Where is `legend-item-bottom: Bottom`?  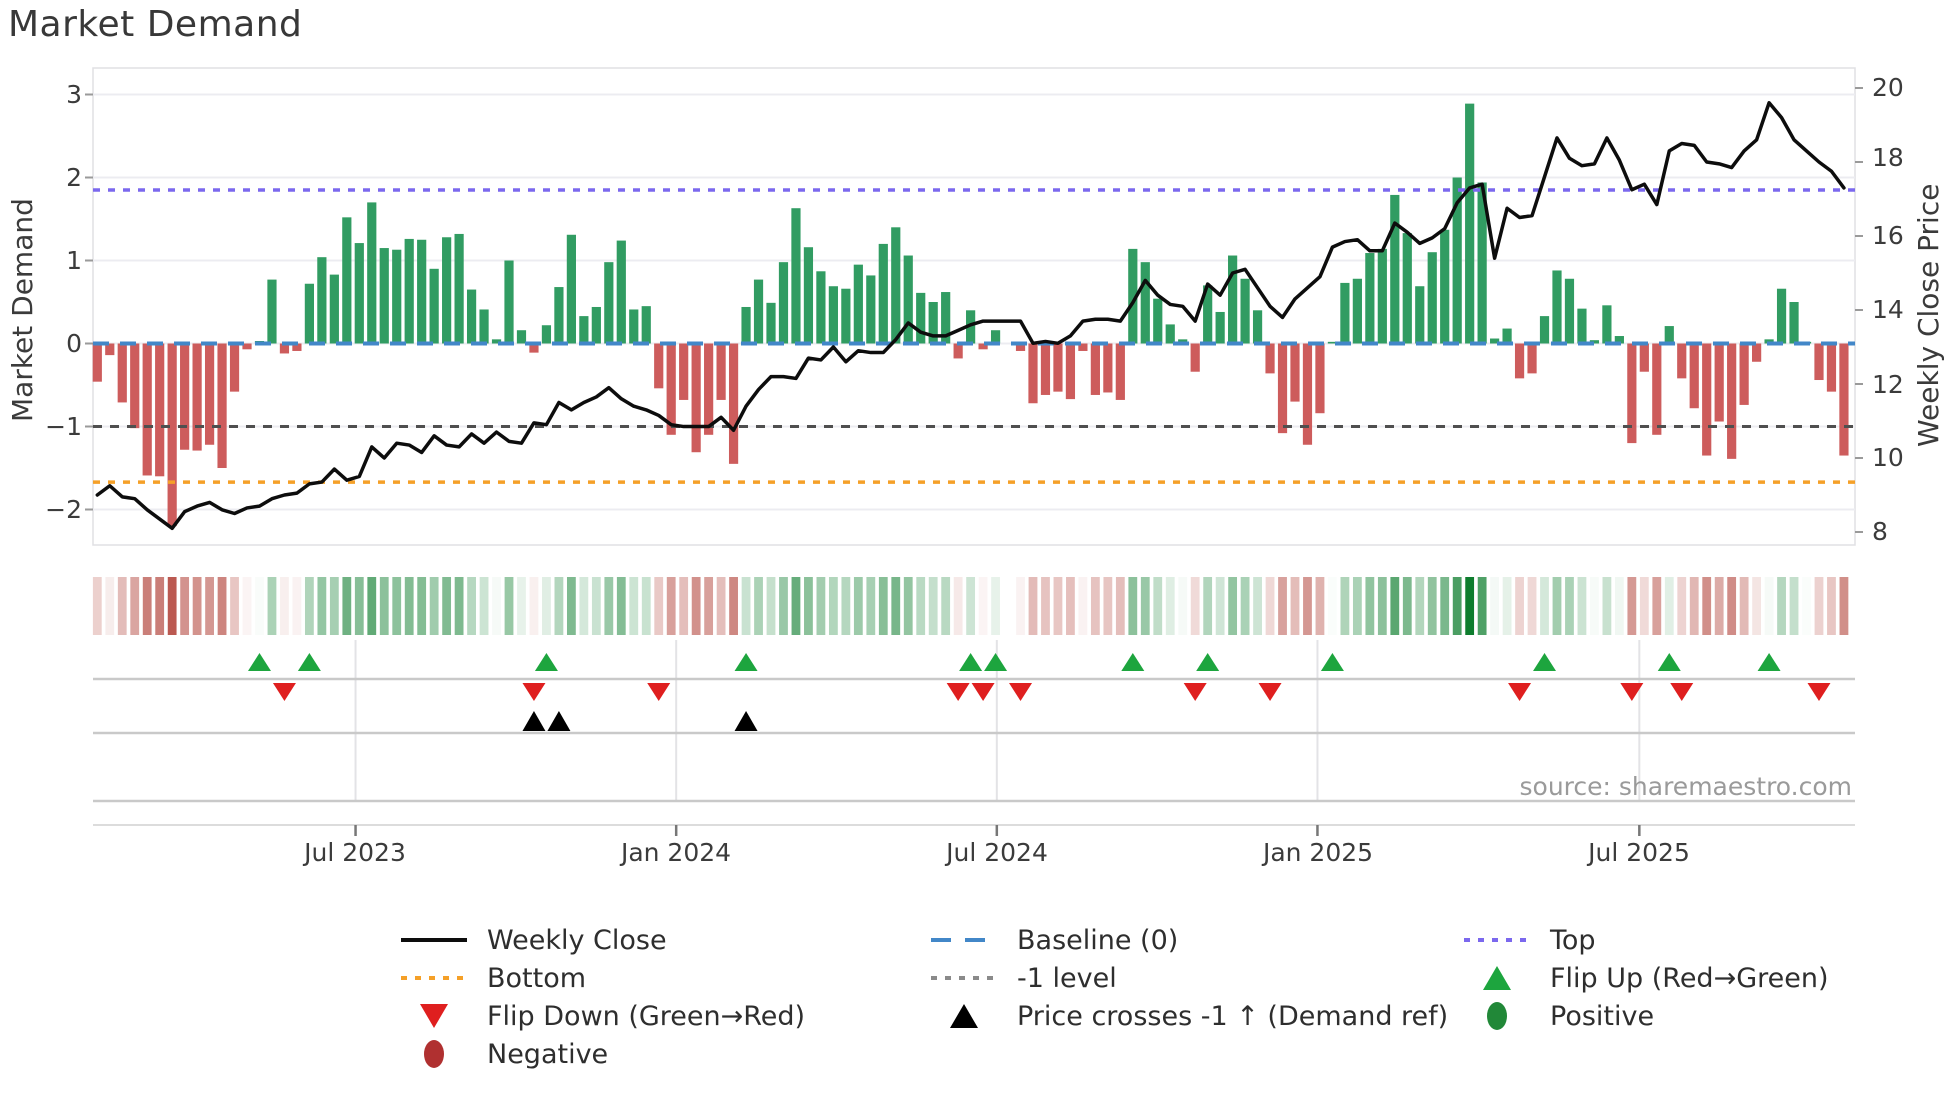
legend-item-bottom: Bottom is located at coordinates (490, 978).